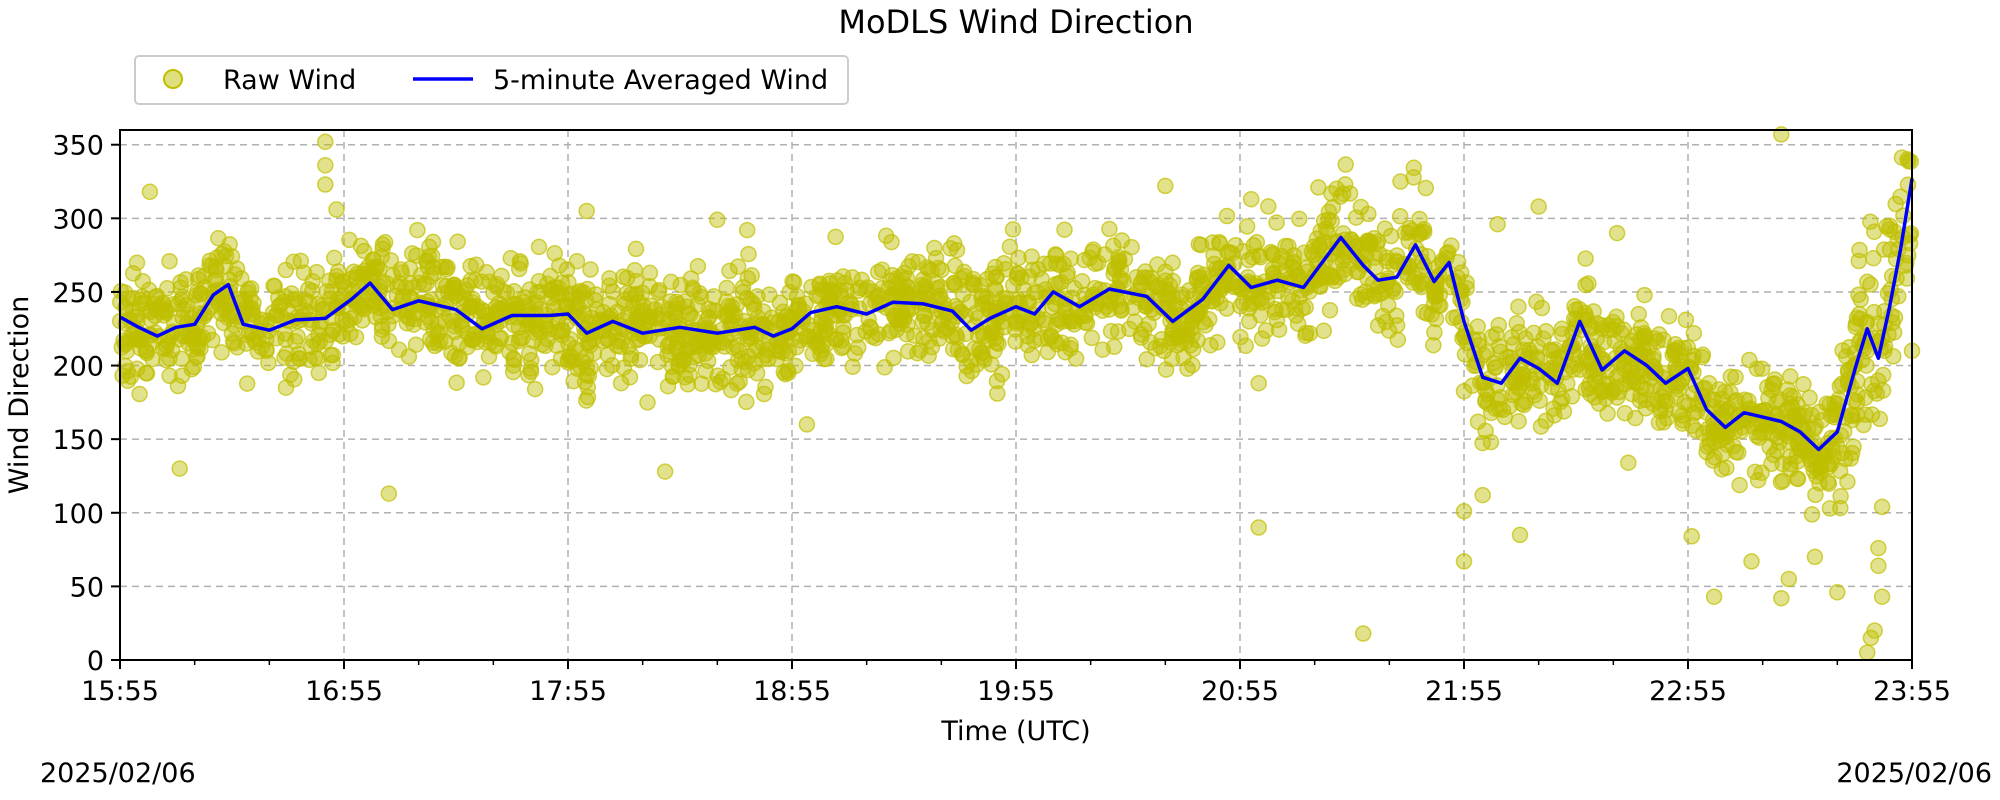 The image size is (2000, 800). I want to click on y-tick-label: 200, so click(78, 367).